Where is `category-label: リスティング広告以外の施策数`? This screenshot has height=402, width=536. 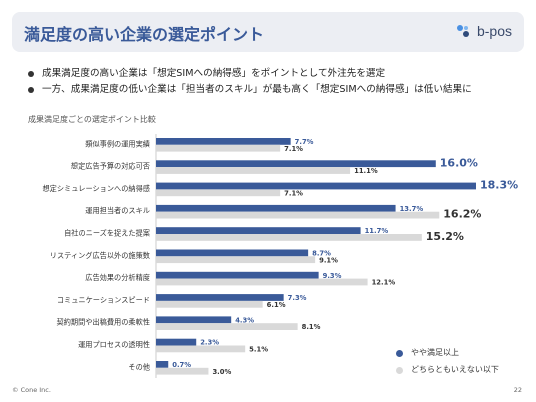 category-label: リスティング広告以外の施策数 is located at coordinates (100, 255).